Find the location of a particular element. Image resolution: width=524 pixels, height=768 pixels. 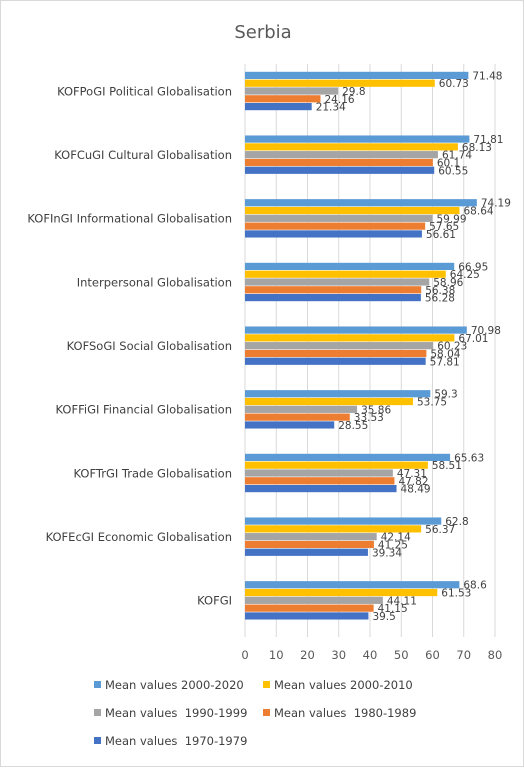

data-label: 57.81 is located at coordinates (445, 362).